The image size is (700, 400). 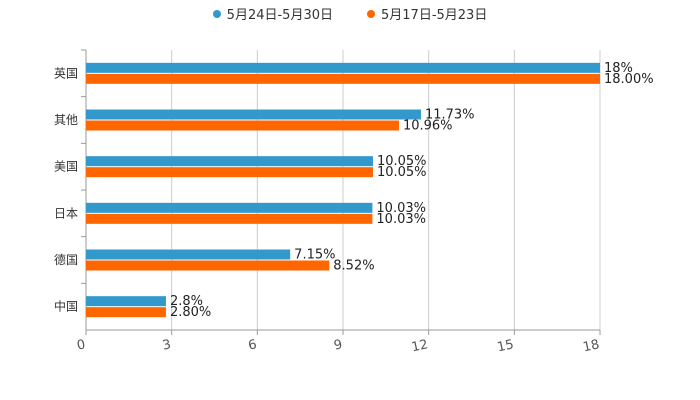 I want to click on x-tick-label-0: 0, so click(x=81, y=345).